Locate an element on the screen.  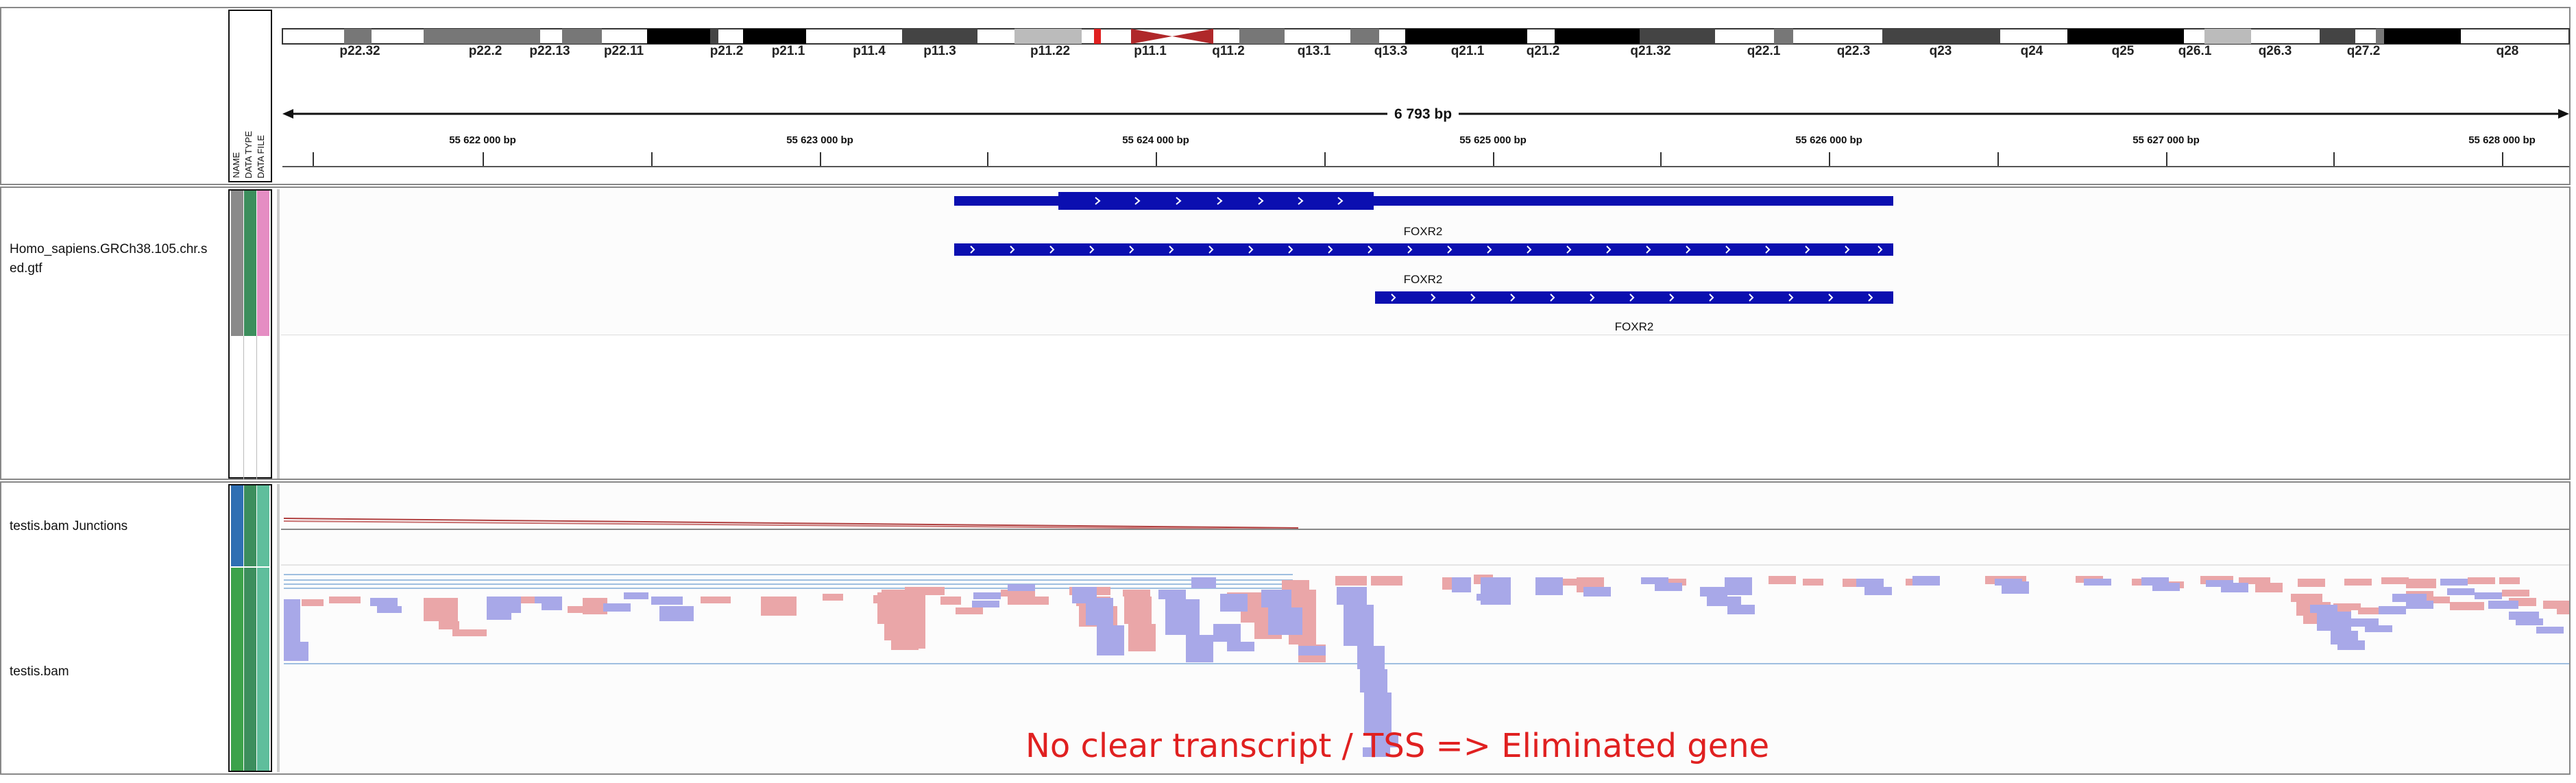
ruler-tick-label: 55 625 000 bp is located at coordinates (1493, 140).